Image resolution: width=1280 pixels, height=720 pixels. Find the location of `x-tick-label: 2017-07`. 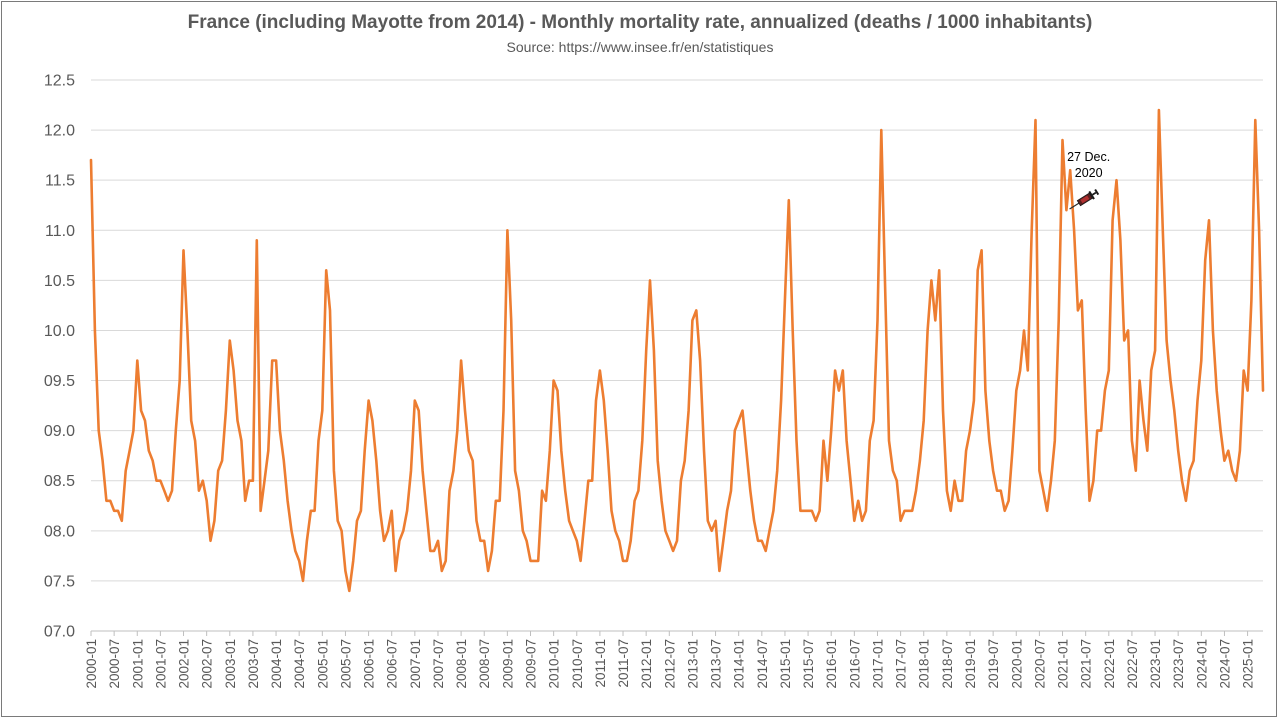

x-tick-label: 2017-07 is located at coordinates (901, 664).